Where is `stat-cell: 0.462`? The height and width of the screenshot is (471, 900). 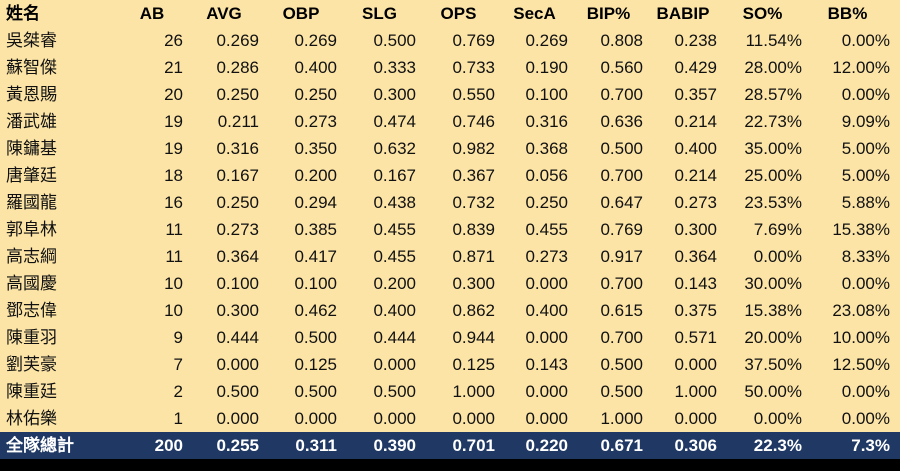
stat-cell: 0.462 is located at coordinates (315, 310).